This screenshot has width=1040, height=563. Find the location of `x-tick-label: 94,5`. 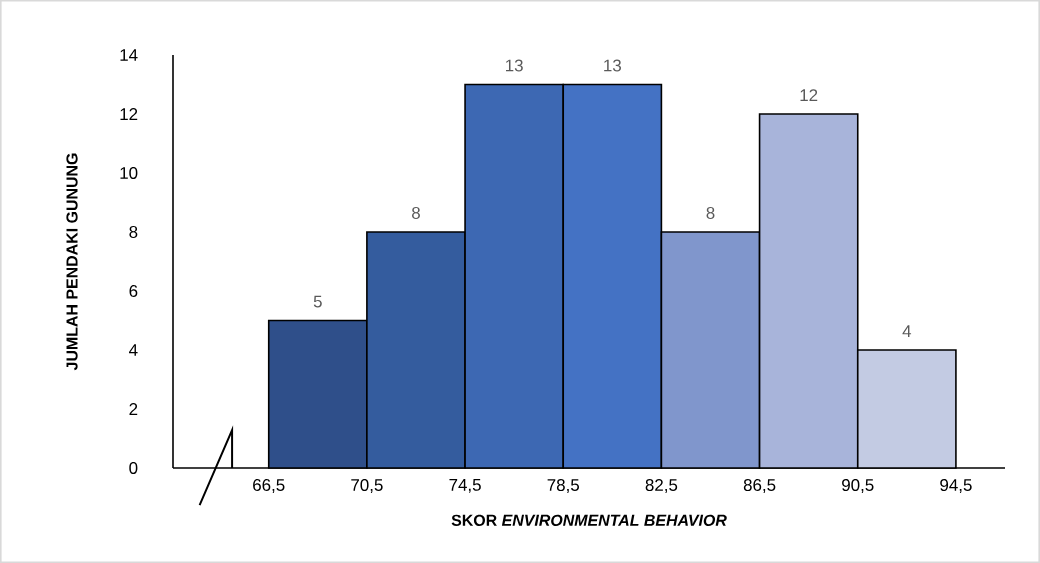

x-tick-label: 94,5 is located at coordinates (956, 486).